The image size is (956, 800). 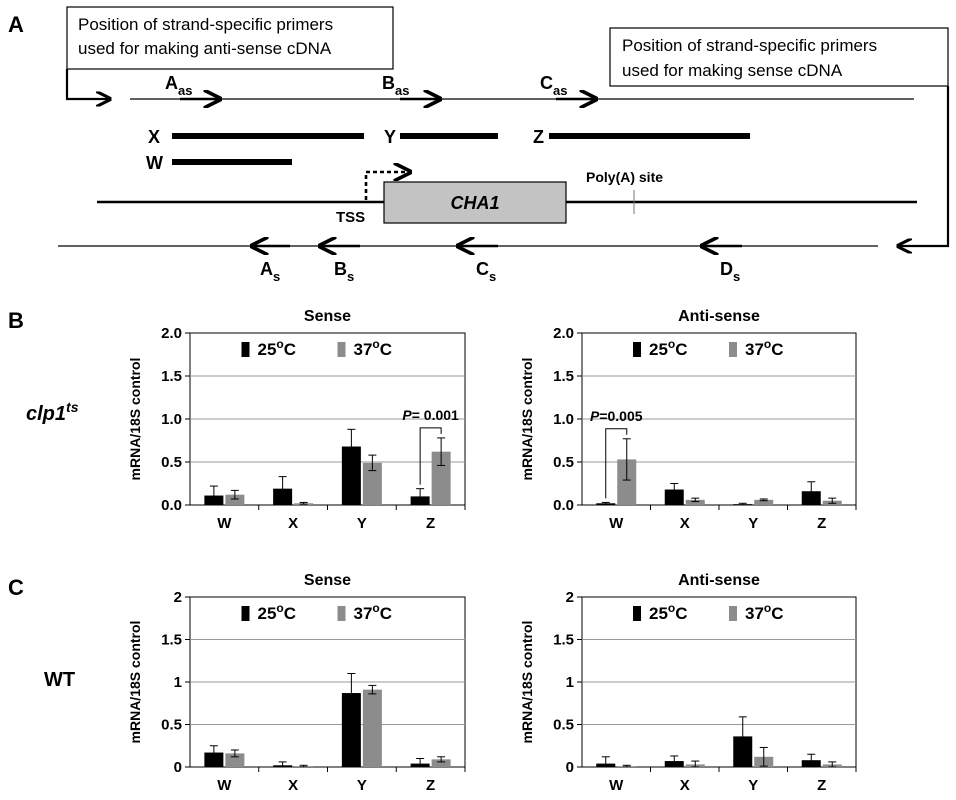 What do you see at coordinates (538, 137) in the screenshot?
I see `region-label-z: Z` at bounding box center [538, 137].